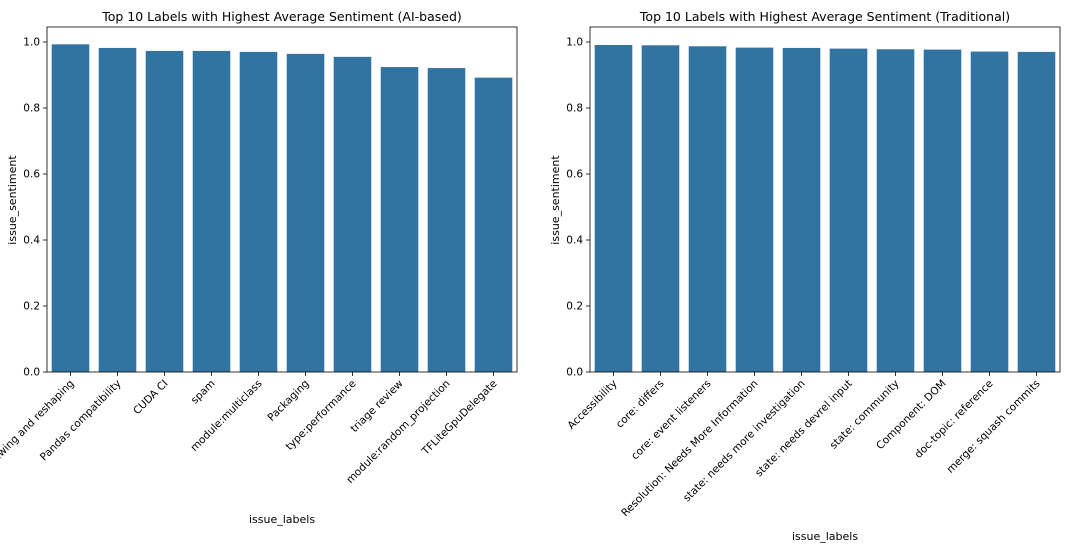 This screenshot has width=1087, height=548. Describe the element at coordinates (804, 429) in the screenshot. I see `x-tick-label-traditional: state: needs devrel input` at that location.